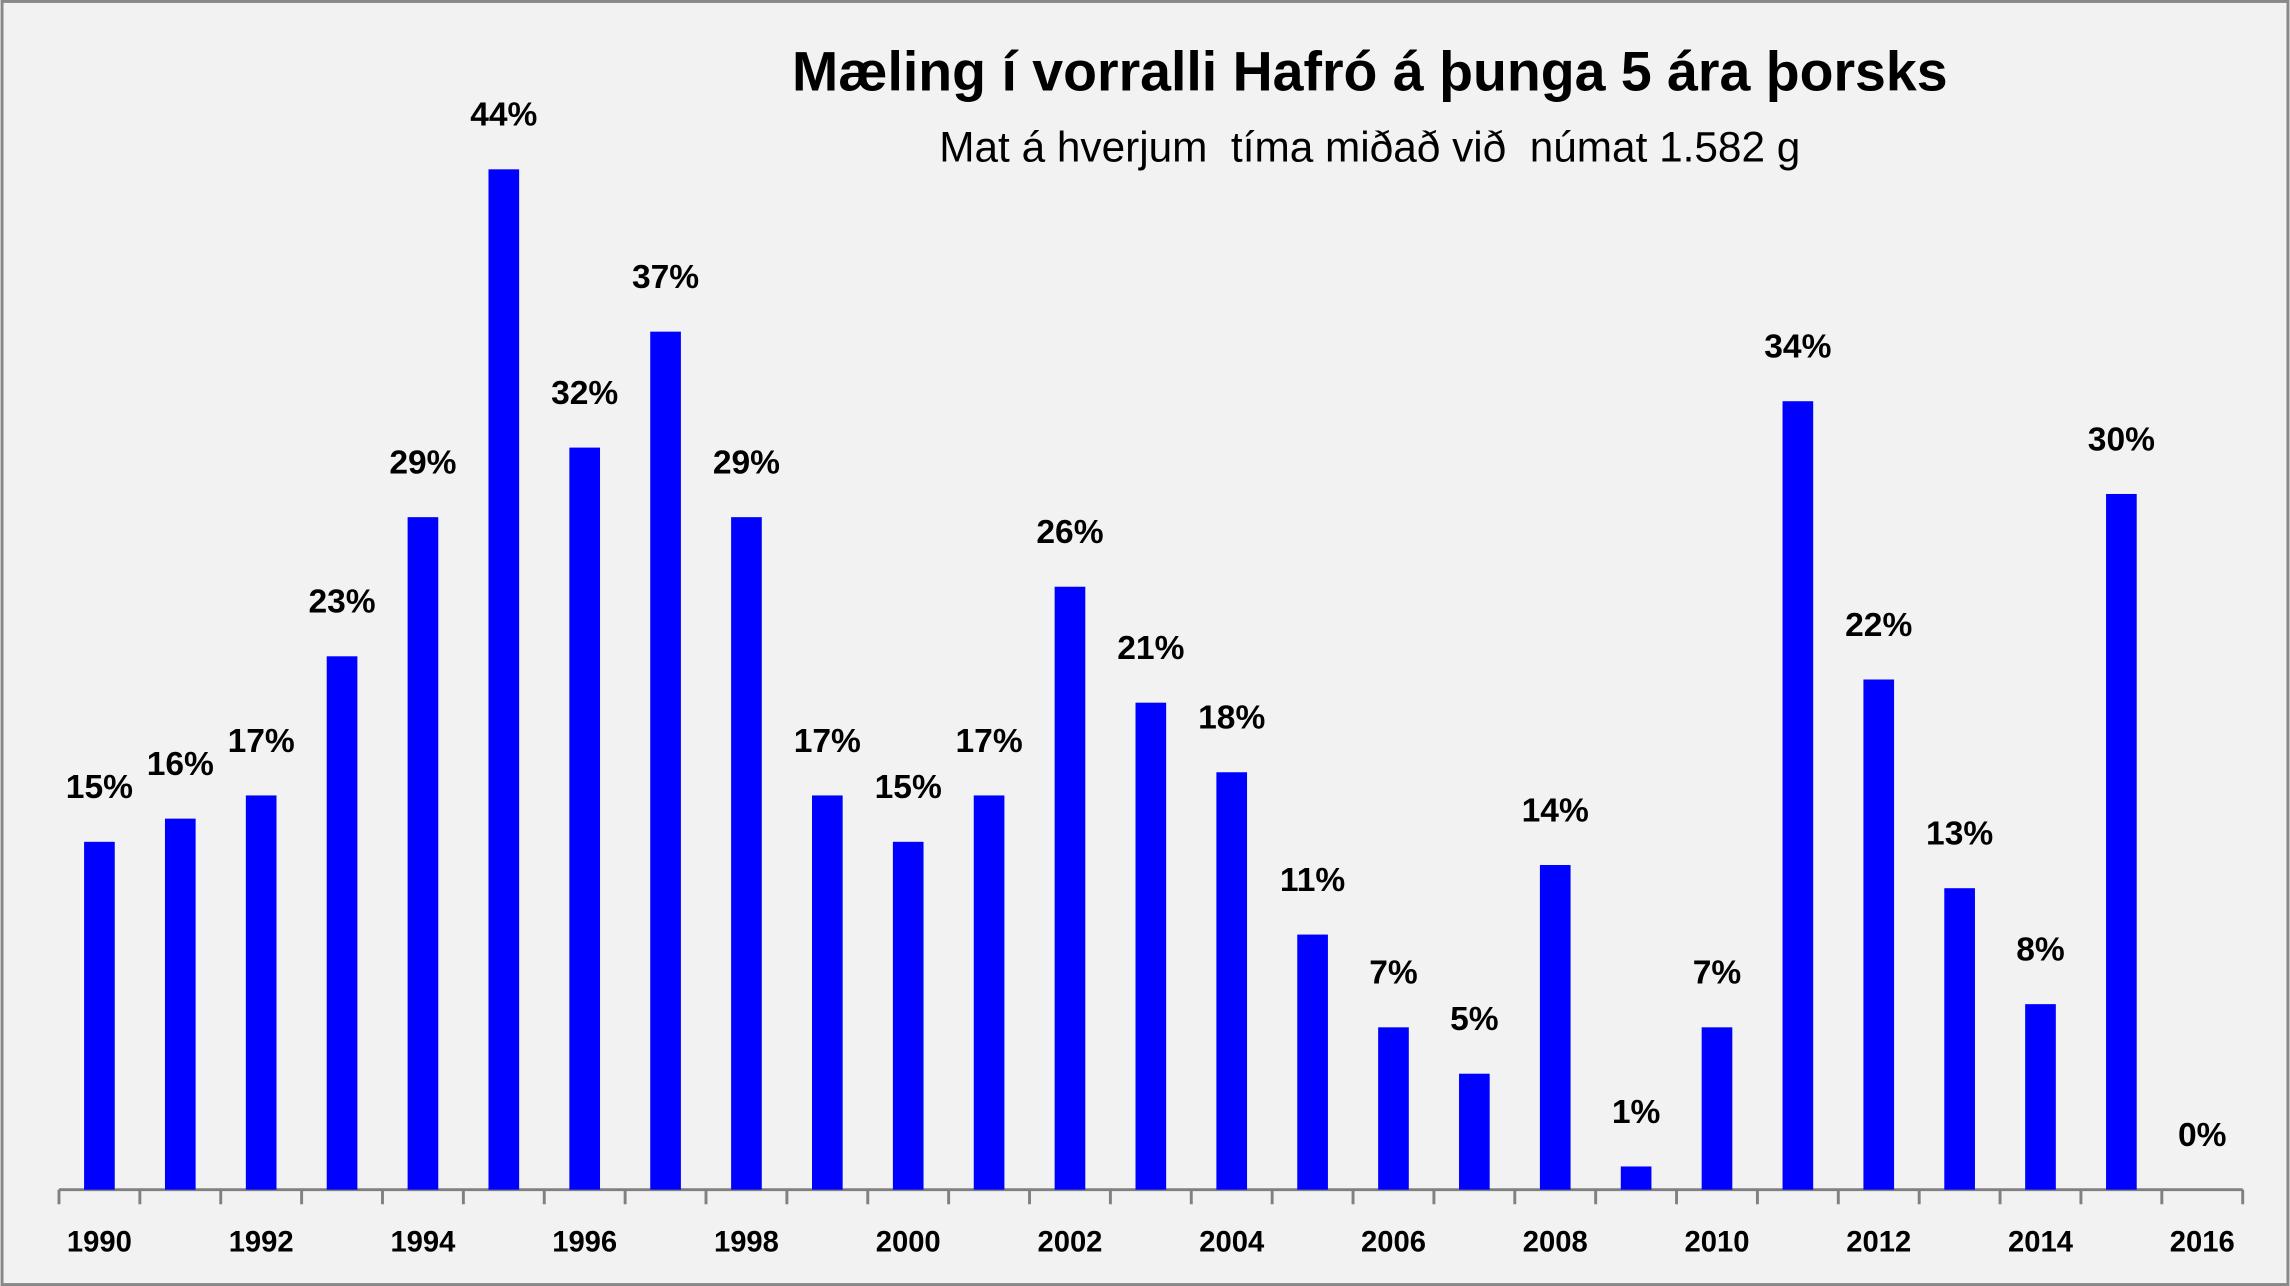  What do you see at coordinates (908, 1242) in the screenshot?
I see `x-tick-label: 2000` at bounding box center [908, 1242].